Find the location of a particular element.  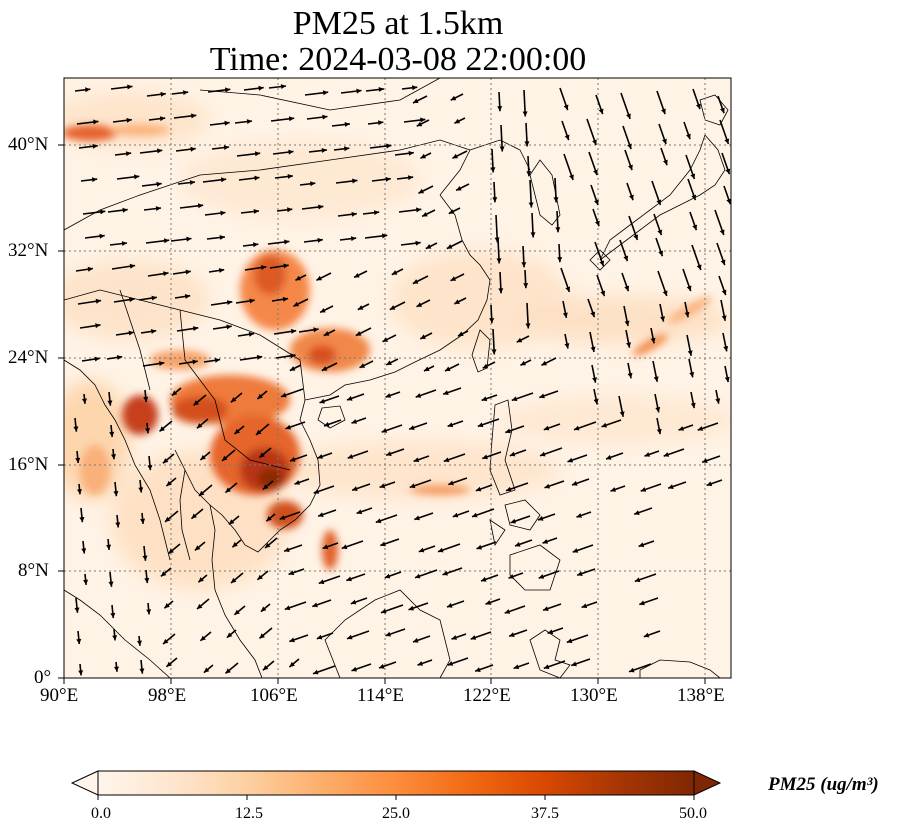

gulf-thailand is located at coordinates (192, 505).